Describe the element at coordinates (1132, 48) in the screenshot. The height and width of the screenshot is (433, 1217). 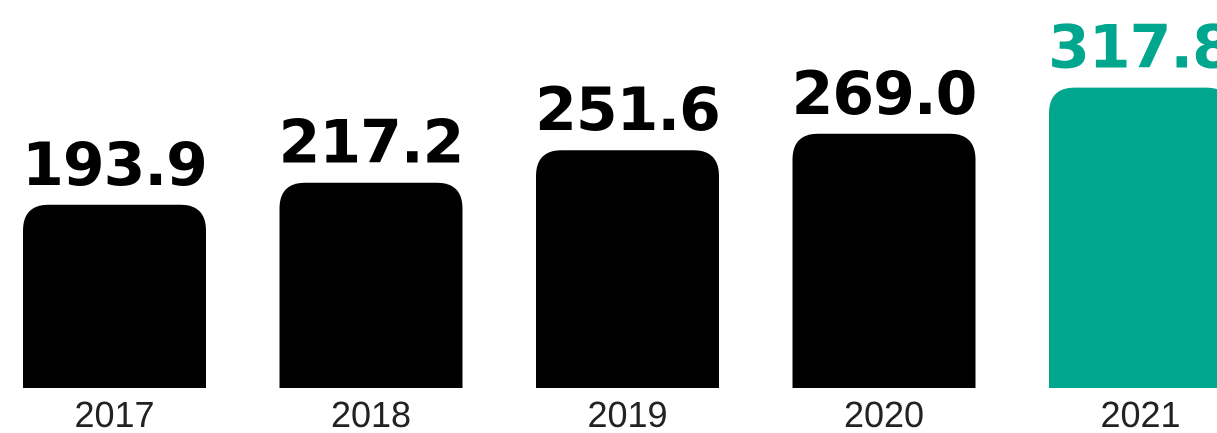
I see `value-label-2021: 317.8` at that location.